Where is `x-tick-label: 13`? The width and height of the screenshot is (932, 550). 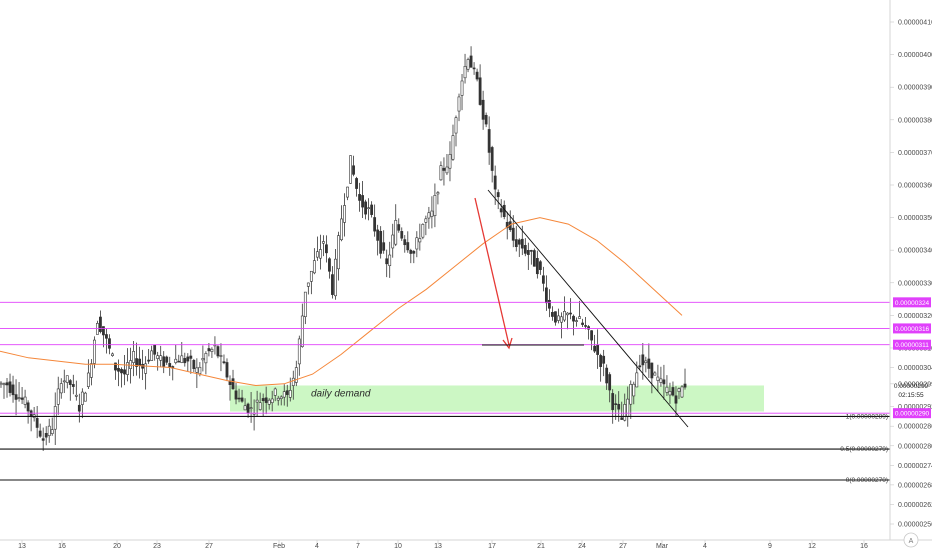 x-tick-label: 13 is located at coordinates (22, 546).